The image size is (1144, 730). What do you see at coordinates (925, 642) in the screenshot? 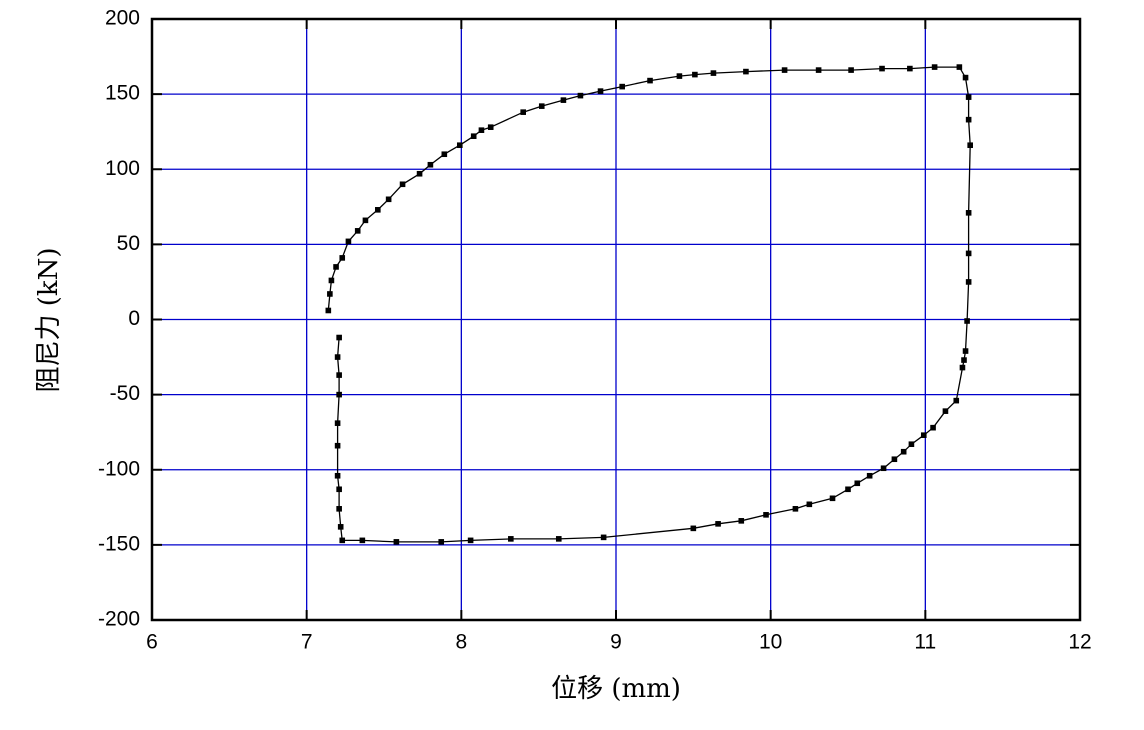
I see `x-tick-label: 11` at bounding box center [925, 642].